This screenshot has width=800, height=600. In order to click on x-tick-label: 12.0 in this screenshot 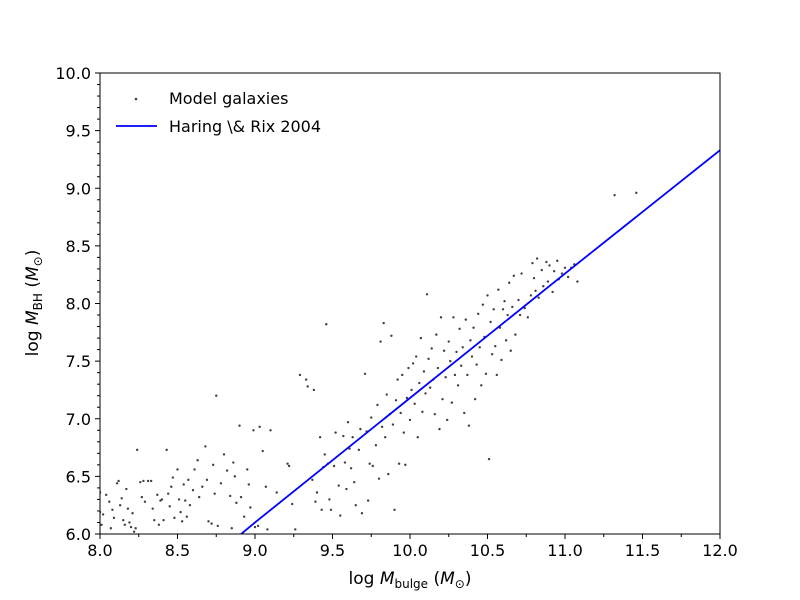, I will do `click(720, 550)`.